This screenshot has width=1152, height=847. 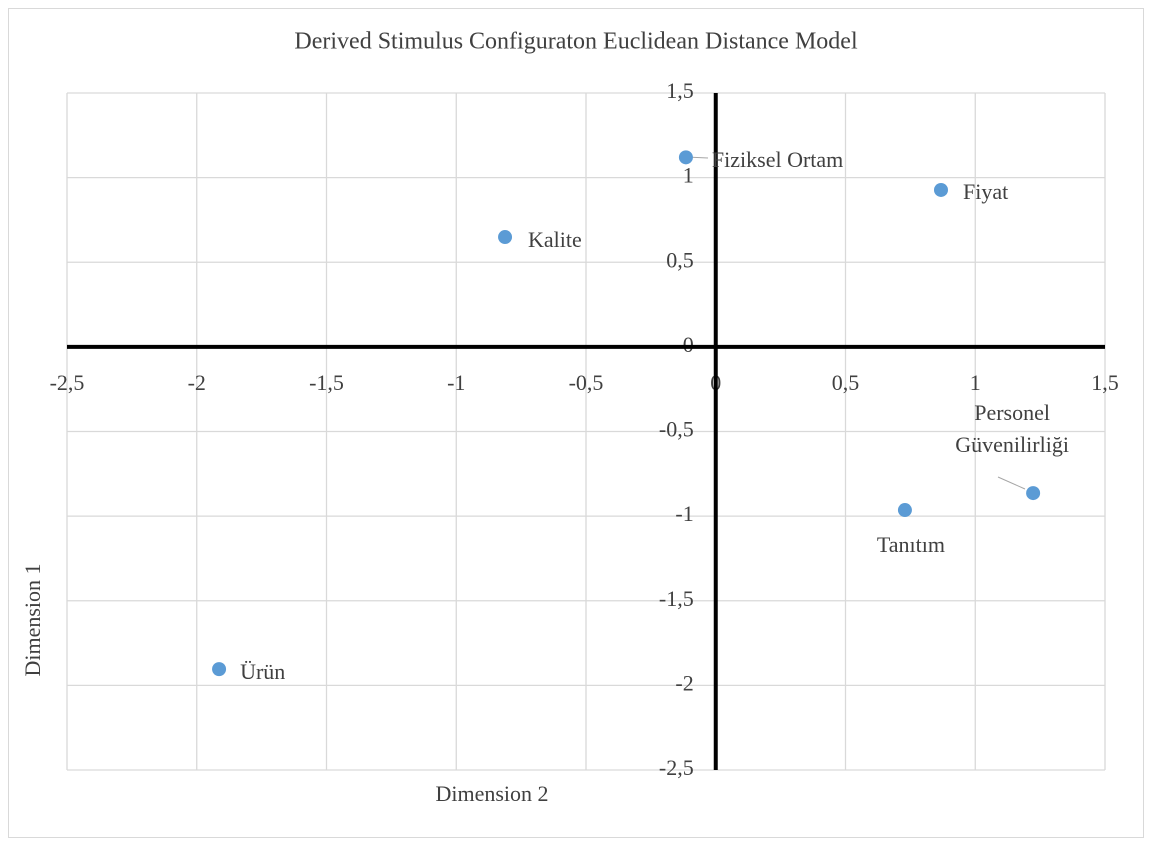 What do you see at coordinates (684, 513) in the screenshot?
I see `y-tick-label: -1` at bounding box center [684, 513].